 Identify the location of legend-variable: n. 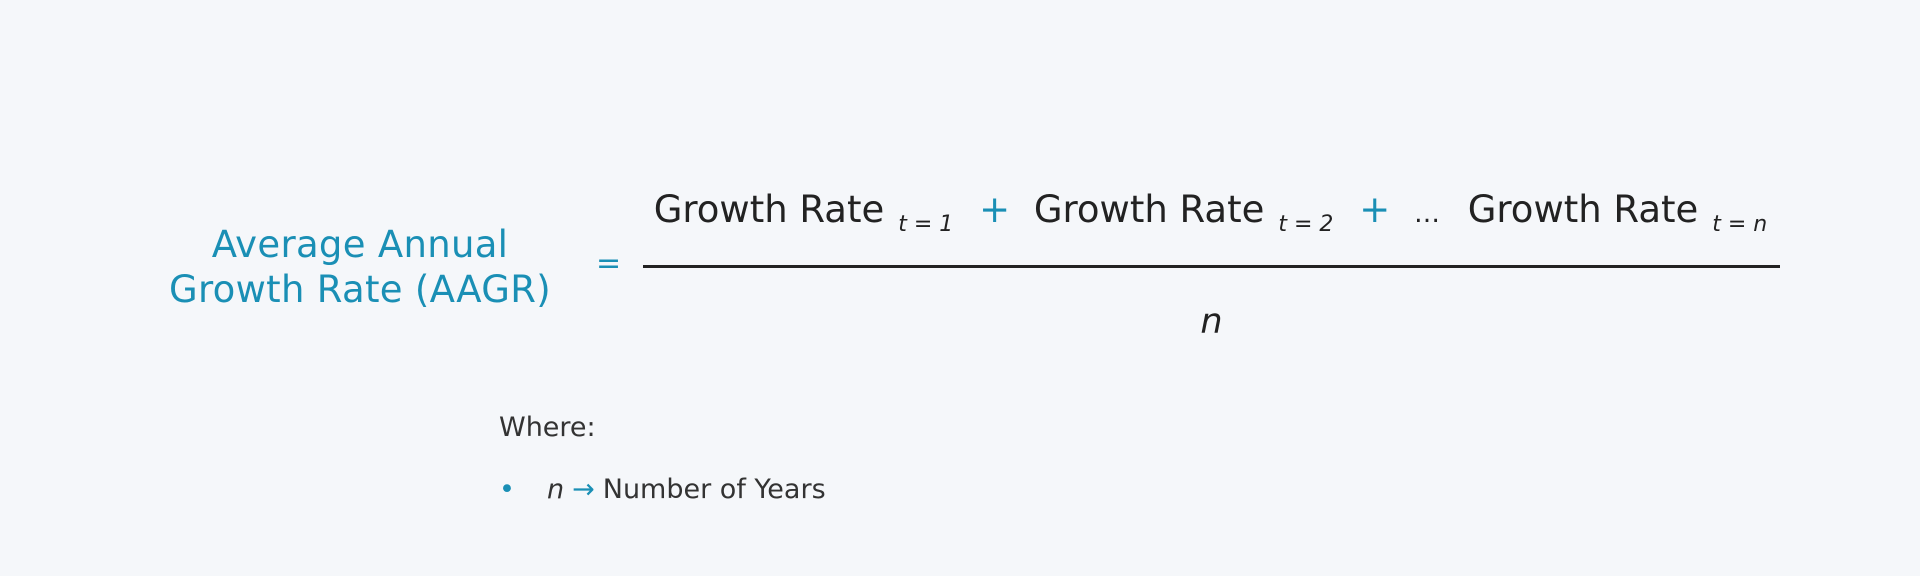
(556, 489).